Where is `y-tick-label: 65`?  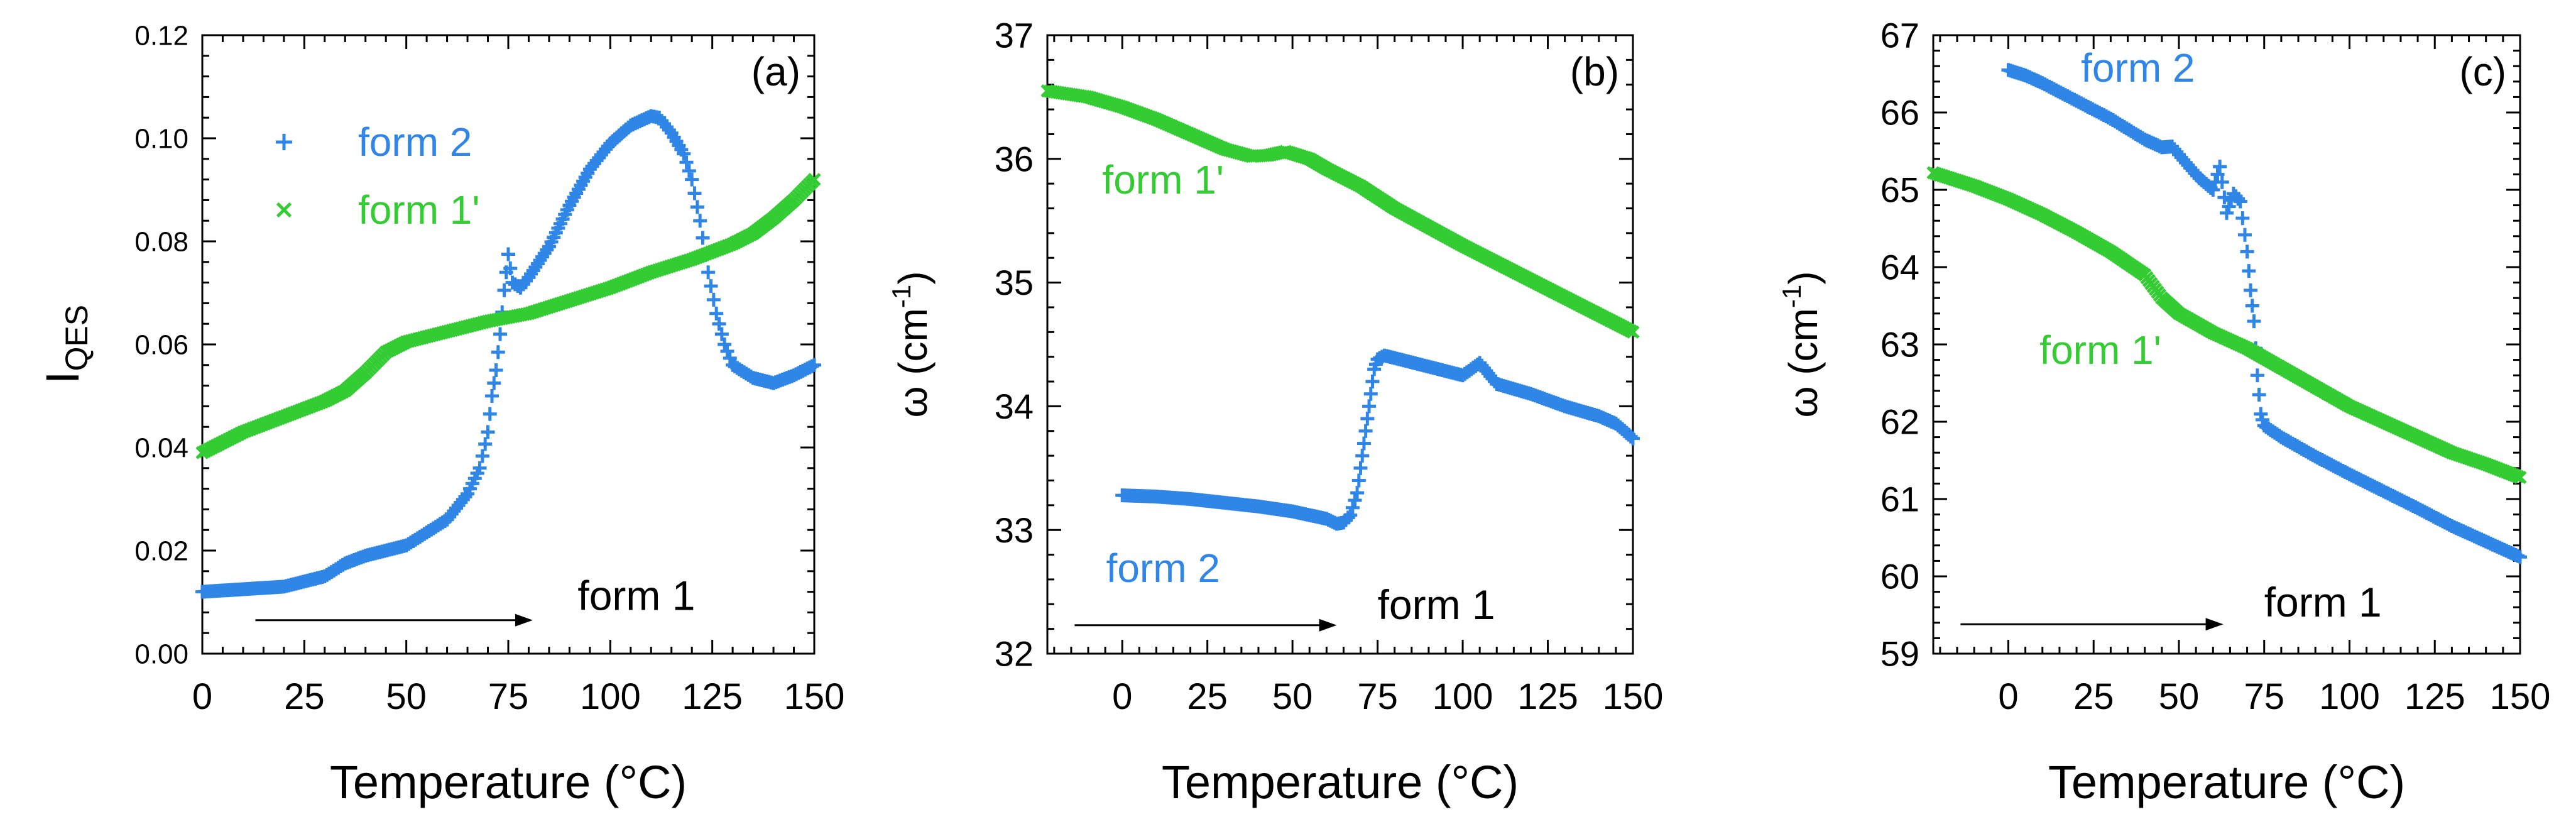 y-tick-label: 65 is located at coordinates (1899, 190).